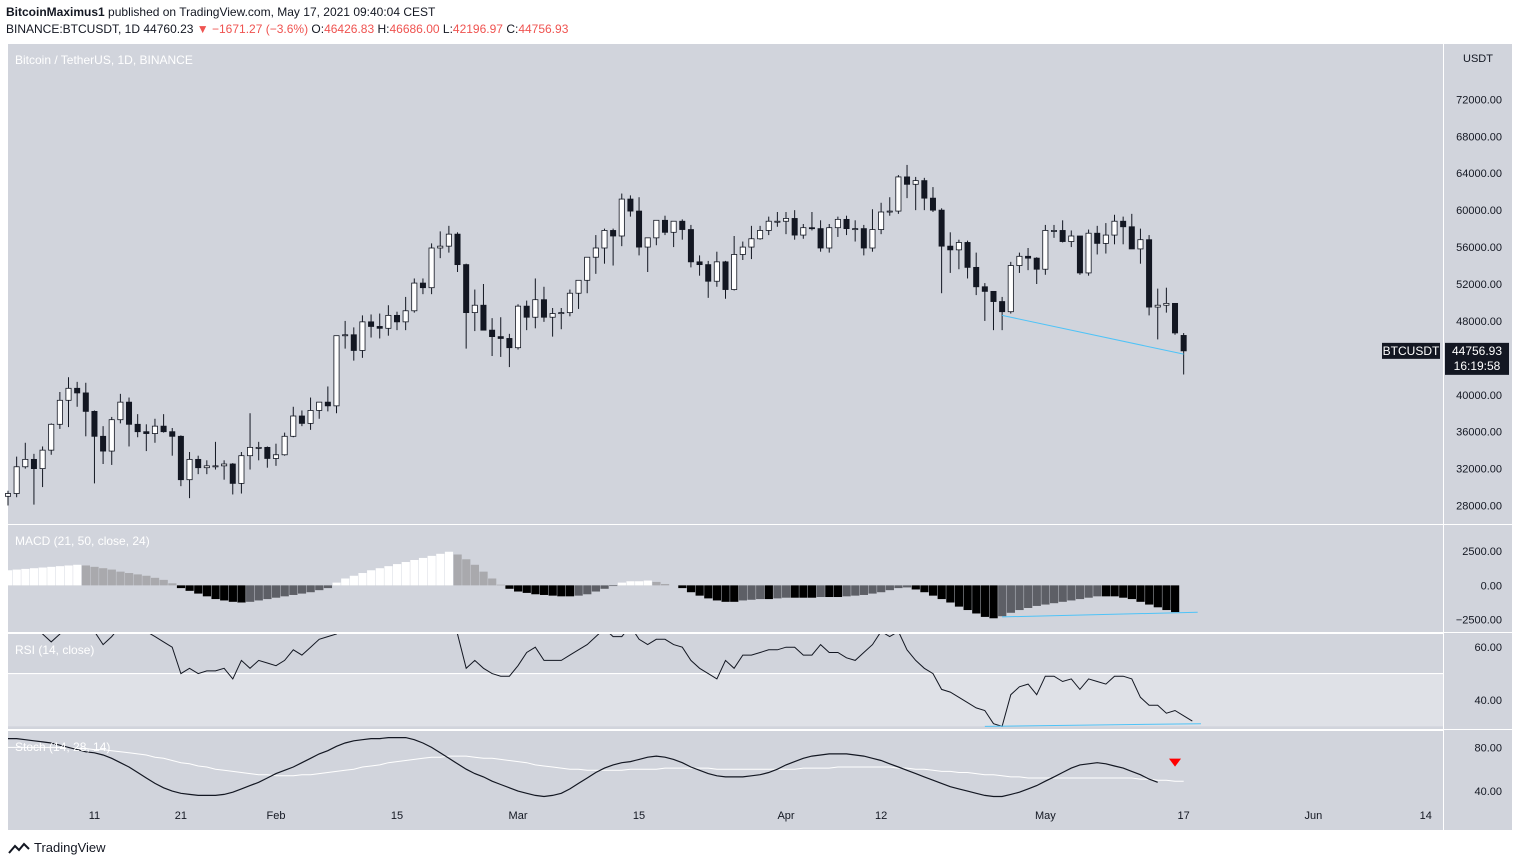  Describe the element at coordinates (1478, 59) in the screenshot. I see `currency-label: USDT` at that location.